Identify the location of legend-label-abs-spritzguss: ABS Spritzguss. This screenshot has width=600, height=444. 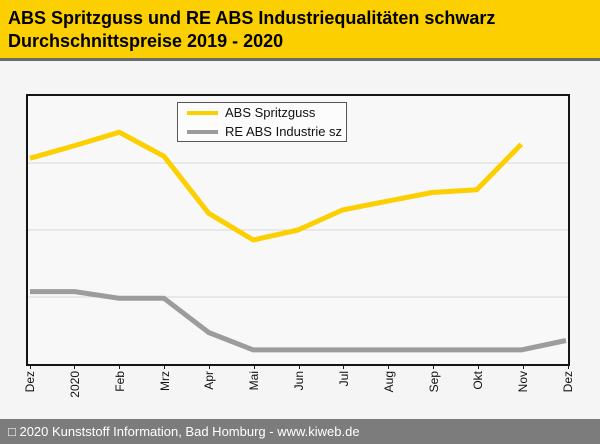
(270, 112).